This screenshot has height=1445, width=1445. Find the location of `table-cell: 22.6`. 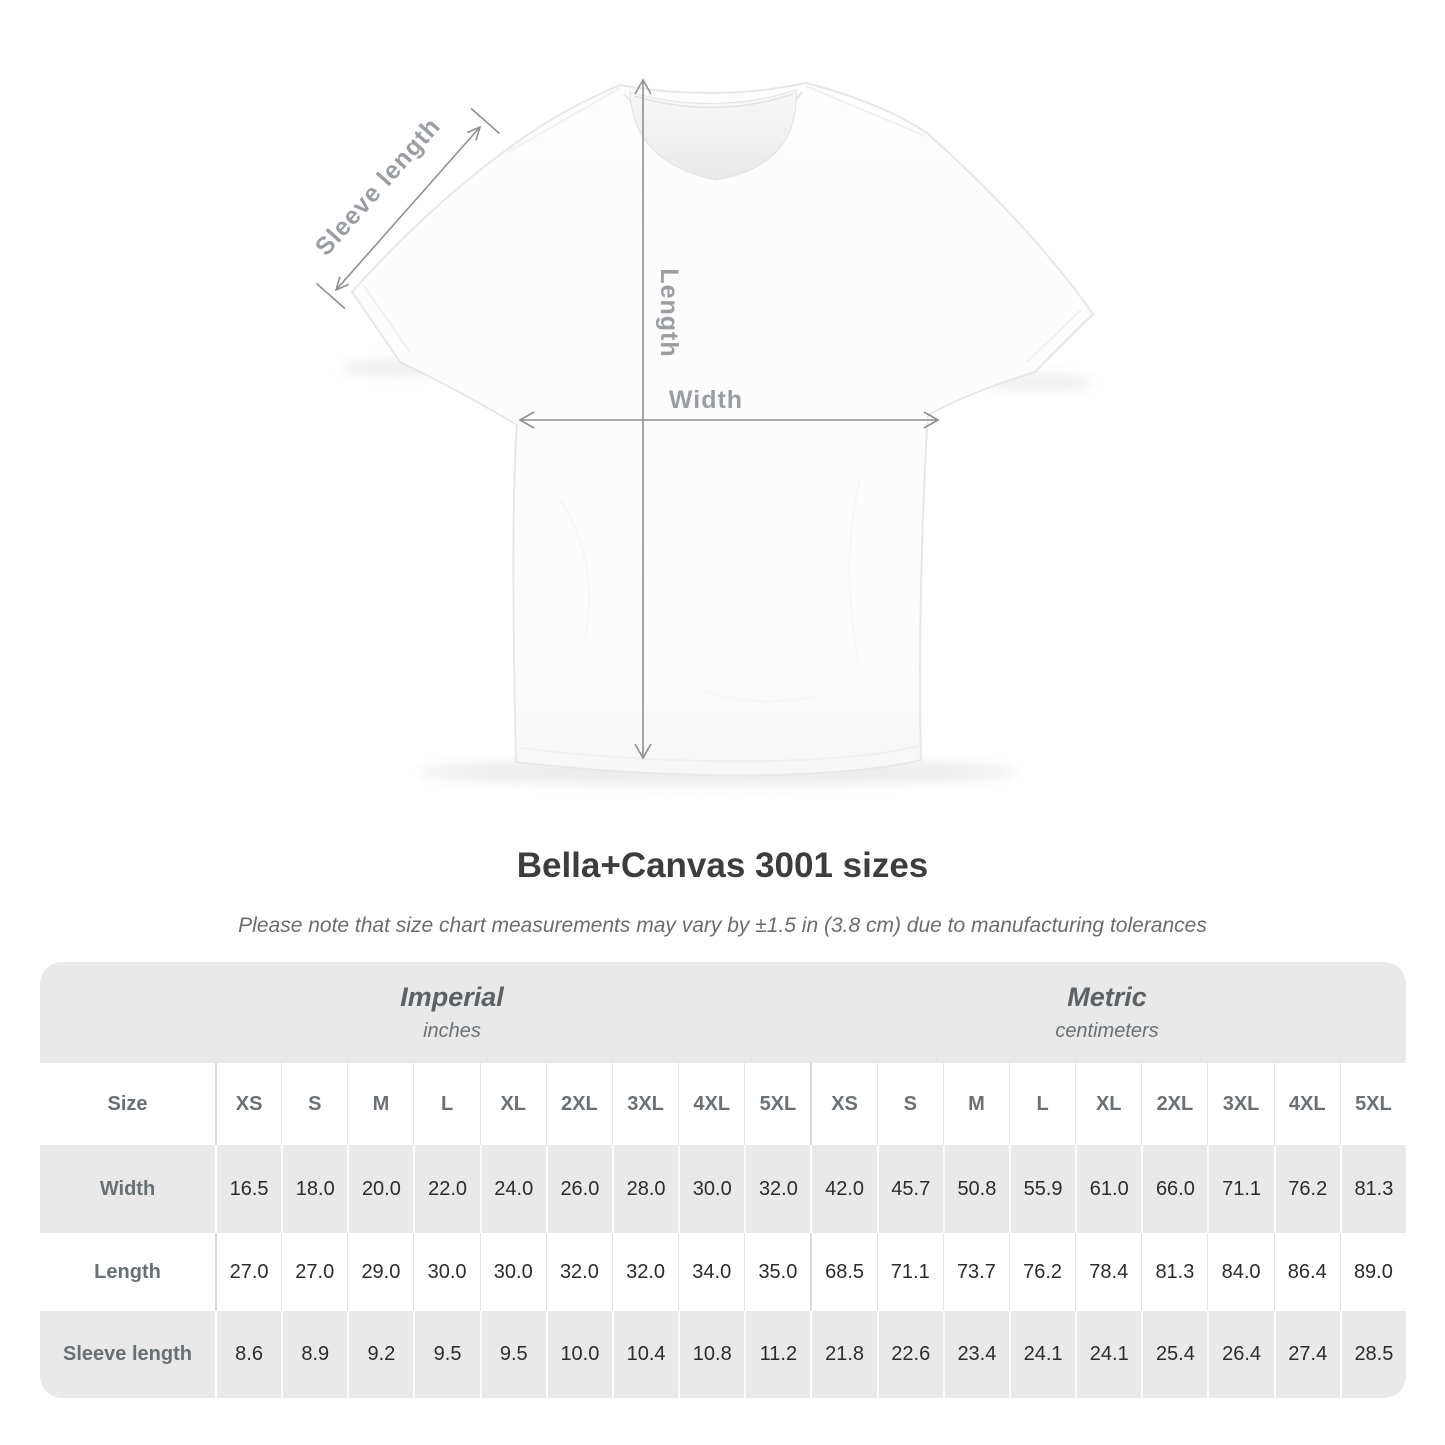

table-cell: 22.6 is located at coordinates (909, 1354).